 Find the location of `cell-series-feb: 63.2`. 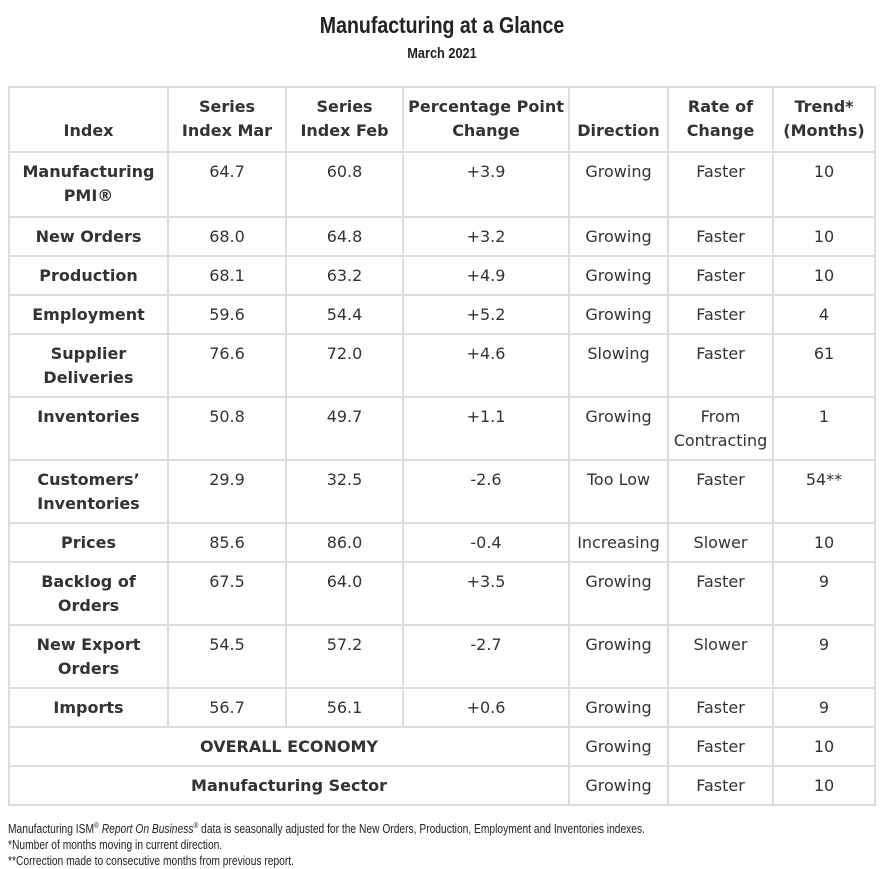

cell-series-feb: 63.2 is located at coordinates (344, 275).